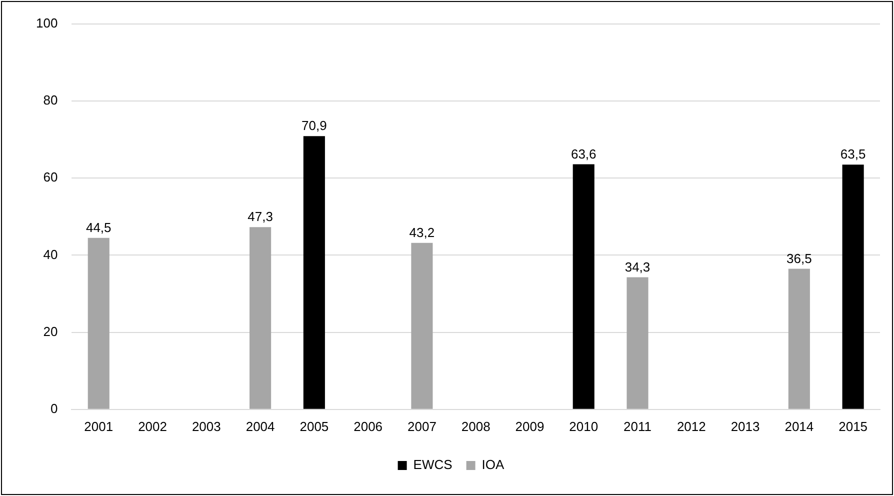 This screenshot has height=496, width=894. I want to click on data-label: 36,5, so click(799, 258).